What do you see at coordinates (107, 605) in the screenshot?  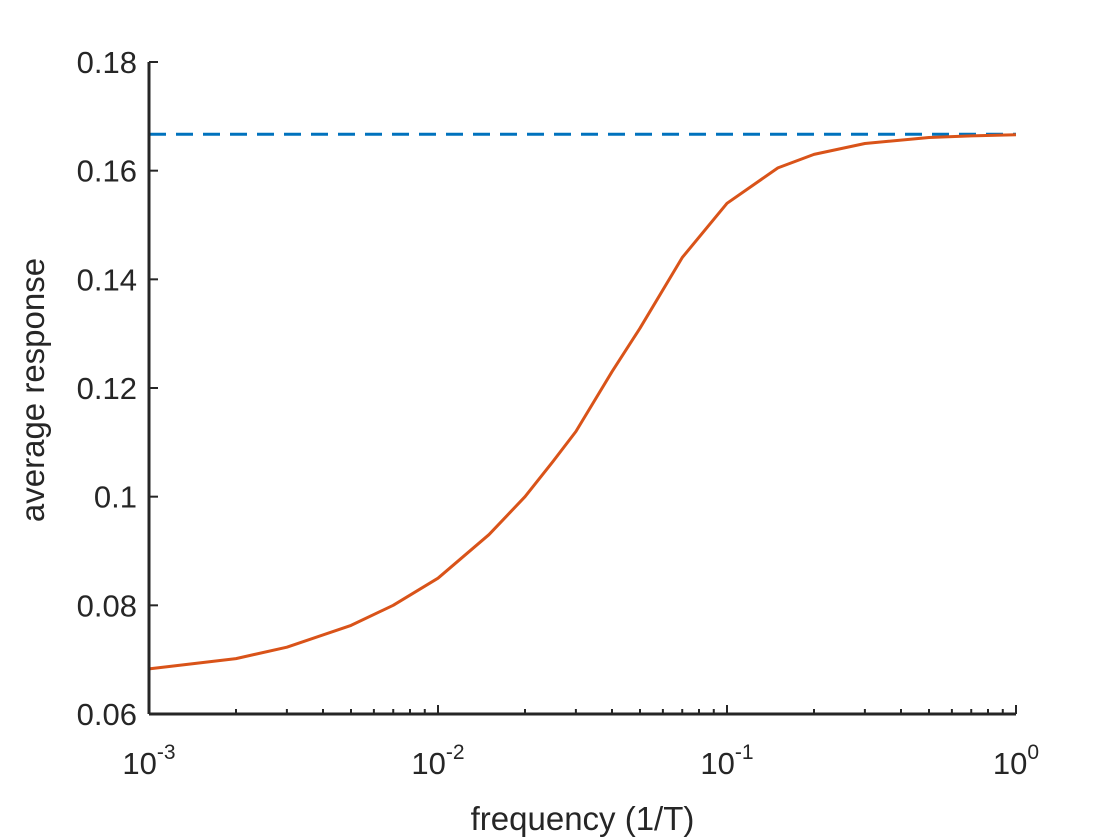 I see `y-tick-label: 0.08` at bounding box center [107, 605].